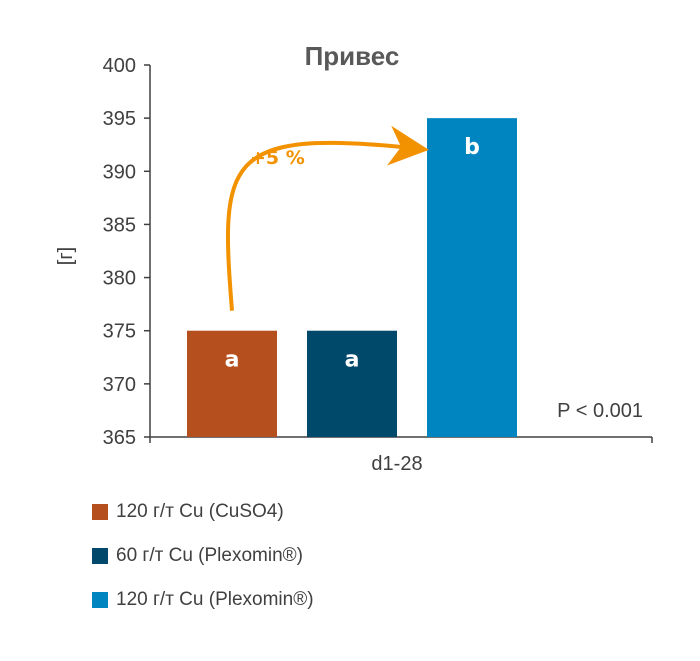 The width and height of the screenshot is (700, 661). What do you see at coordinates (119, 119) in the screenshot?
I see `y-tick-label: 395` at bounding box center [119, 119].